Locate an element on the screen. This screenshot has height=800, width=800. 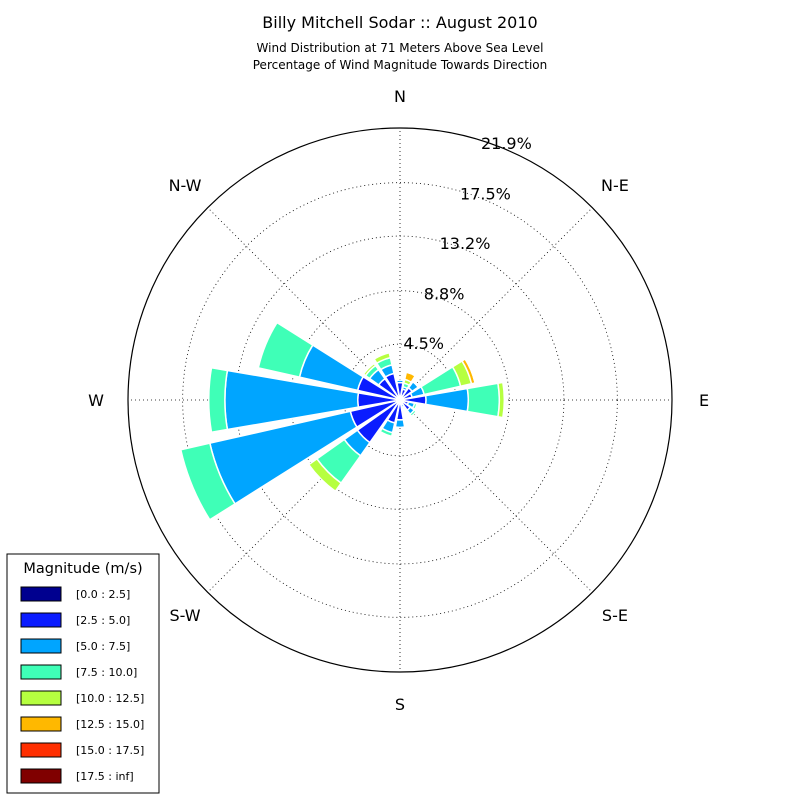
direction-label: E is located at coordinates (704, 400).